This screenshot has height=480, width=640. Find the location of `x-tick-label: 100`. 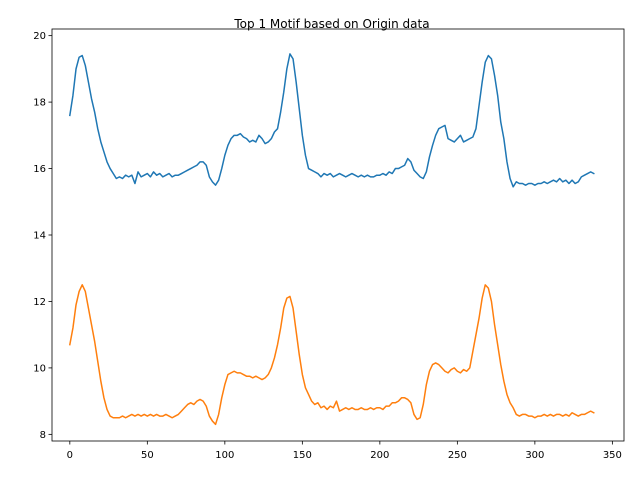

x-tick-label: 100 is located at coordinates (224, 455).